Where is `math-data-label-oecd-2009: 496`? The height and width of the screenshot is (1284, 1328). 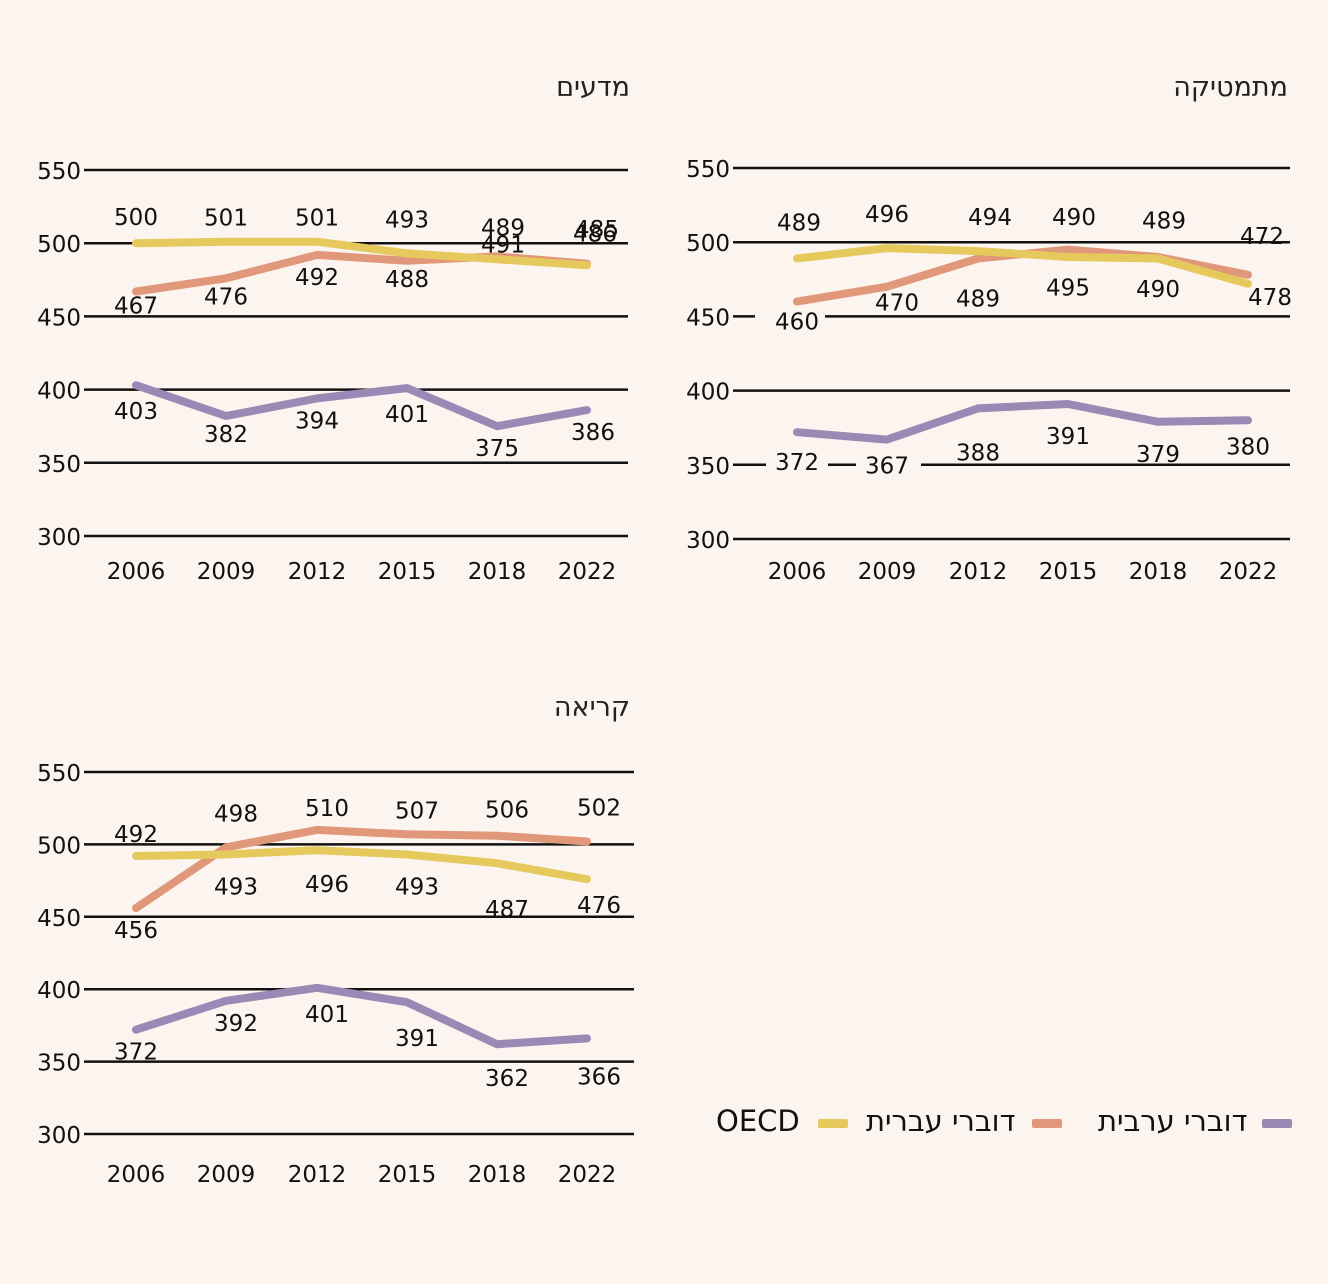 math-data-label-oecd-2009: 496 is located at coordinates (887, 215).